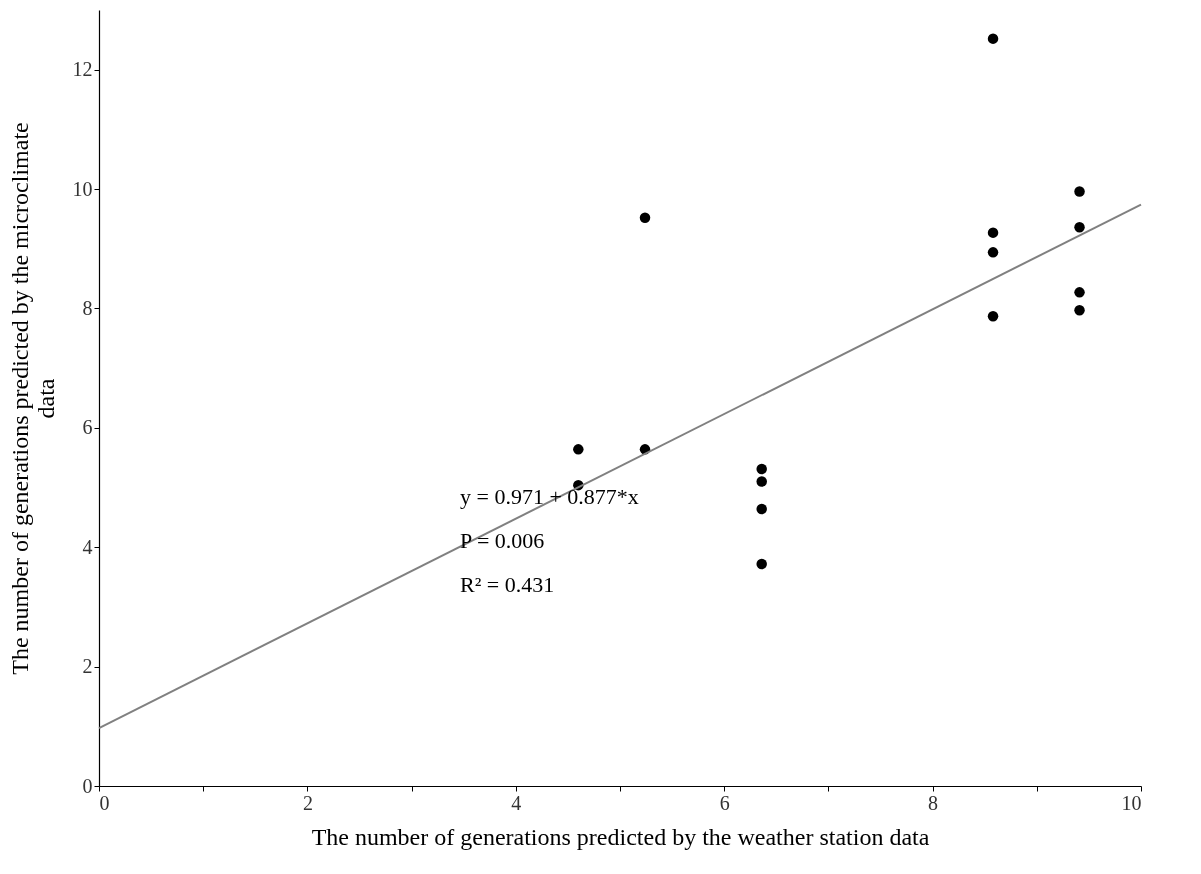 Image resolution: width=1201 pixels, height=874 pixels. Describe the element at coordinates (516, 802) in the screenshot. I see `x-tick-label: 4` at that location.